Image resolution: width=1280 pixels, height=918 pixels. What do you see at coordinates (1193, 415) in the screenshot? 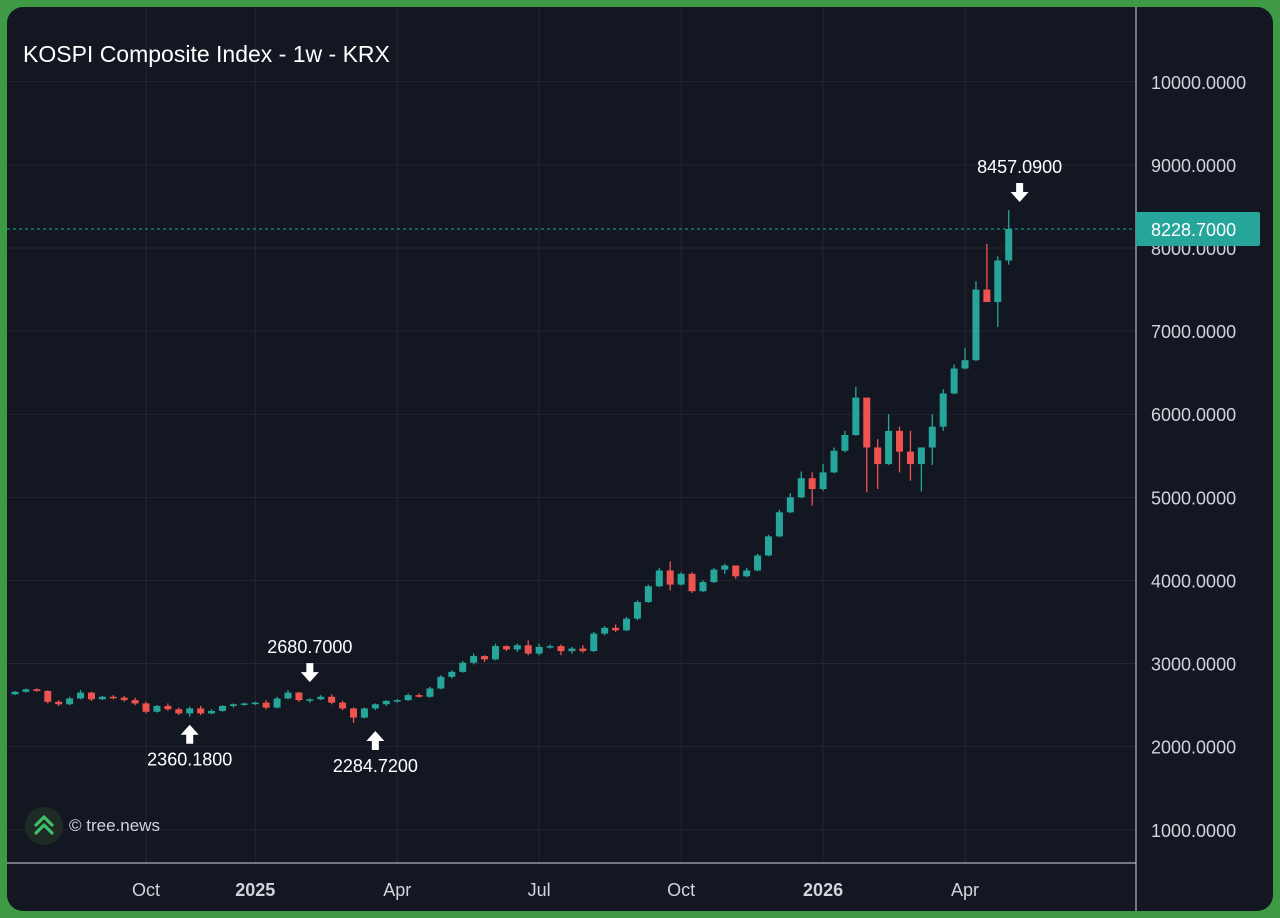
I see `price-tick-label: 6000.0000` at bounding box center [1193, 415].